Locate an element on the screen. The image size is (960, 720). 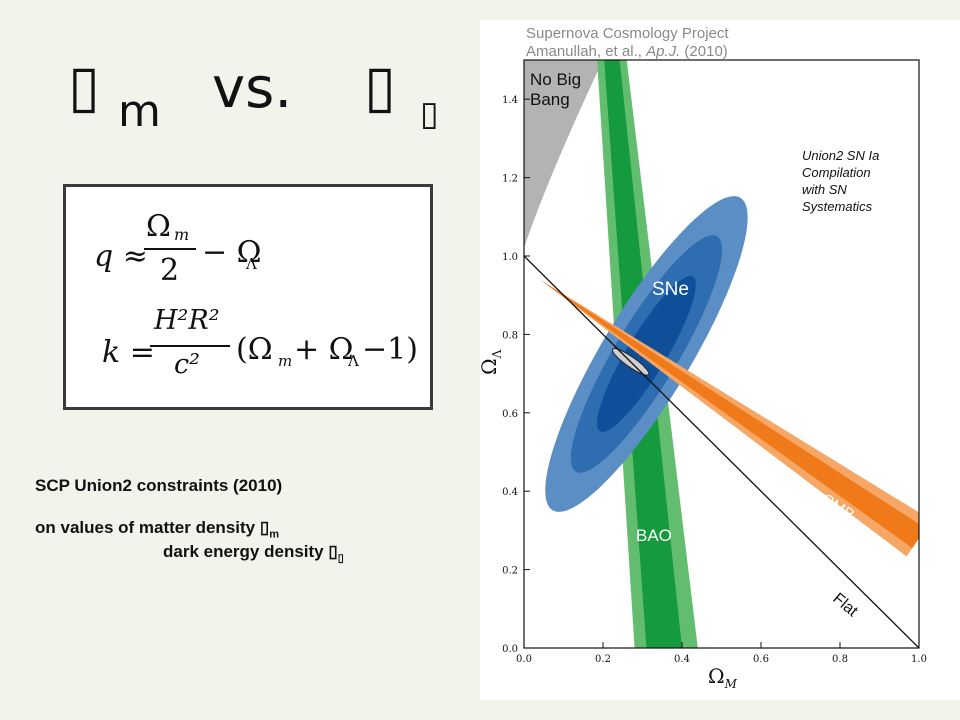
annotation-compilation-3: with SN is located at coordinates (824, 189).